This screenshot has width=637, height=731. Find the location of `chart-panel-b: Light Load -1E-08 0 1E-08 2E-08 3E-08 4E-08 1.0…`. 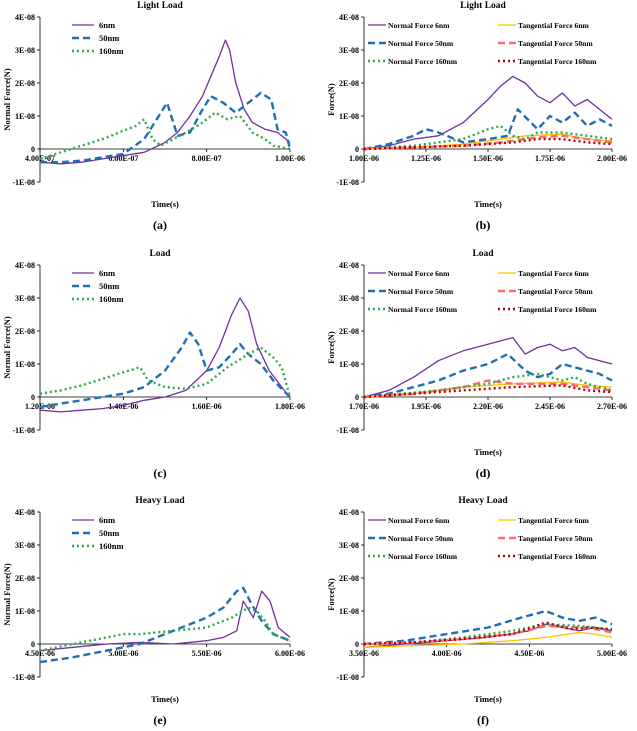

chart-panel-b: Light Load -1E-08 0 1E-08 2E-08 3E-08 4E-08 1.0… is located at coordinates (476, 116).